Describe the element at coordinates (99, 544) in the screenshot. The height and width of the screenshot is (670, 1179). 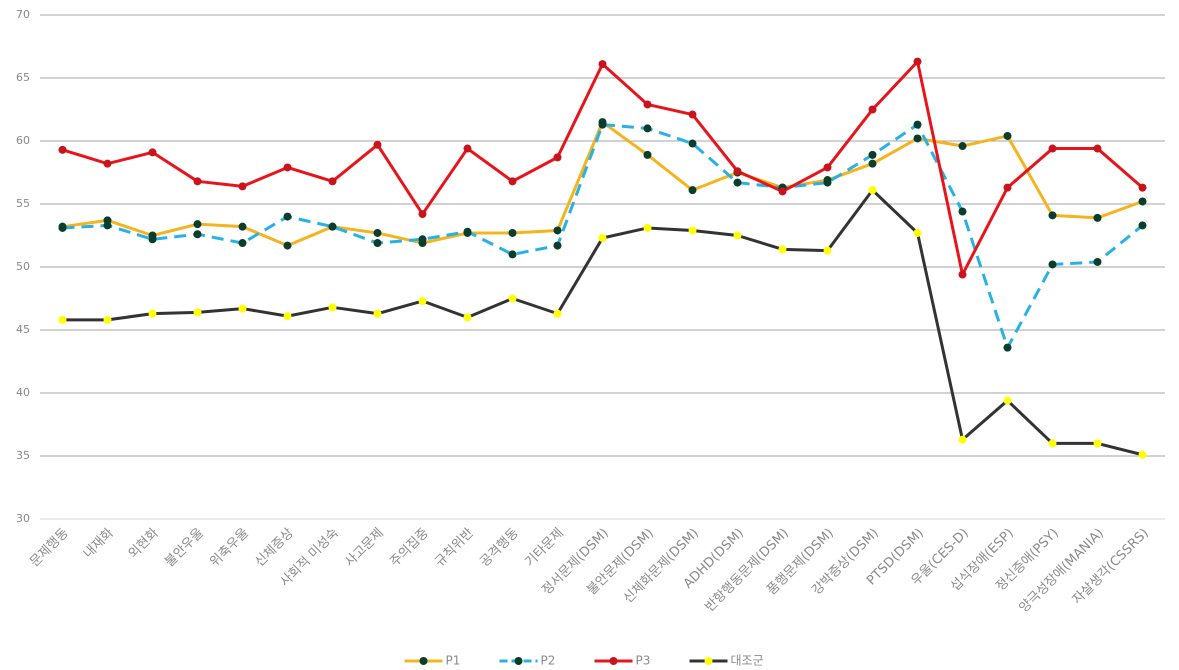
I see `x-tick-label: 내재화` at that location.